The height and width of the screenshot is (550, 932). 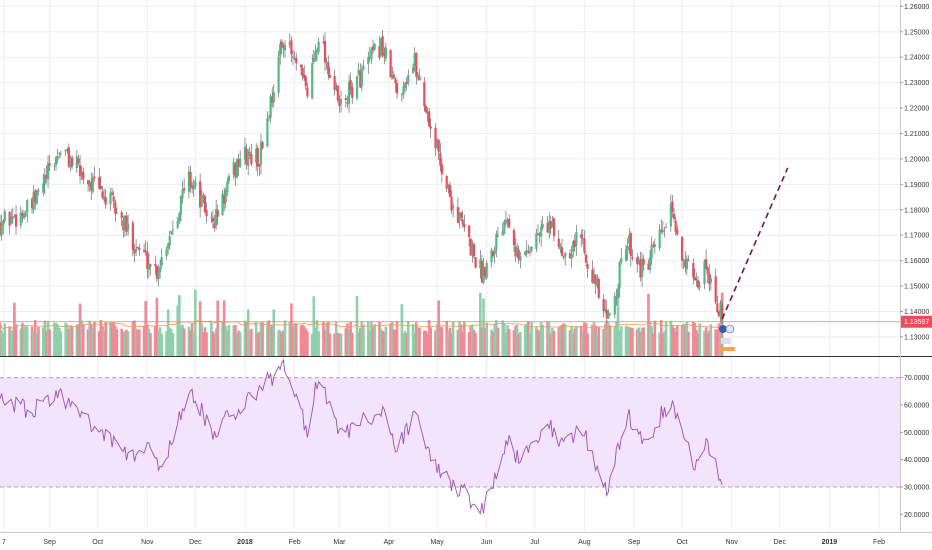 What do you see at coordinates (195, 542) in the screenshot?
I see `time-tick-label: Dec` at bounding box center [195, 542].